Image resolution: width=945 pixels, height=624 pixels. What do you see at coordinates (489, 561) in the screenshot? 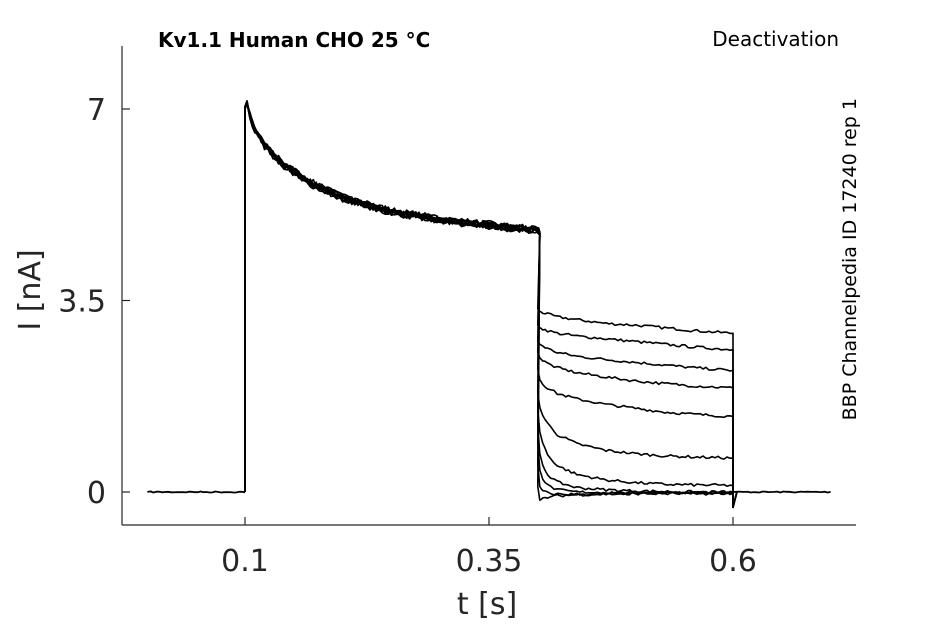
I see `x-tick-label: 0.35` at bounding box center [489, 561].